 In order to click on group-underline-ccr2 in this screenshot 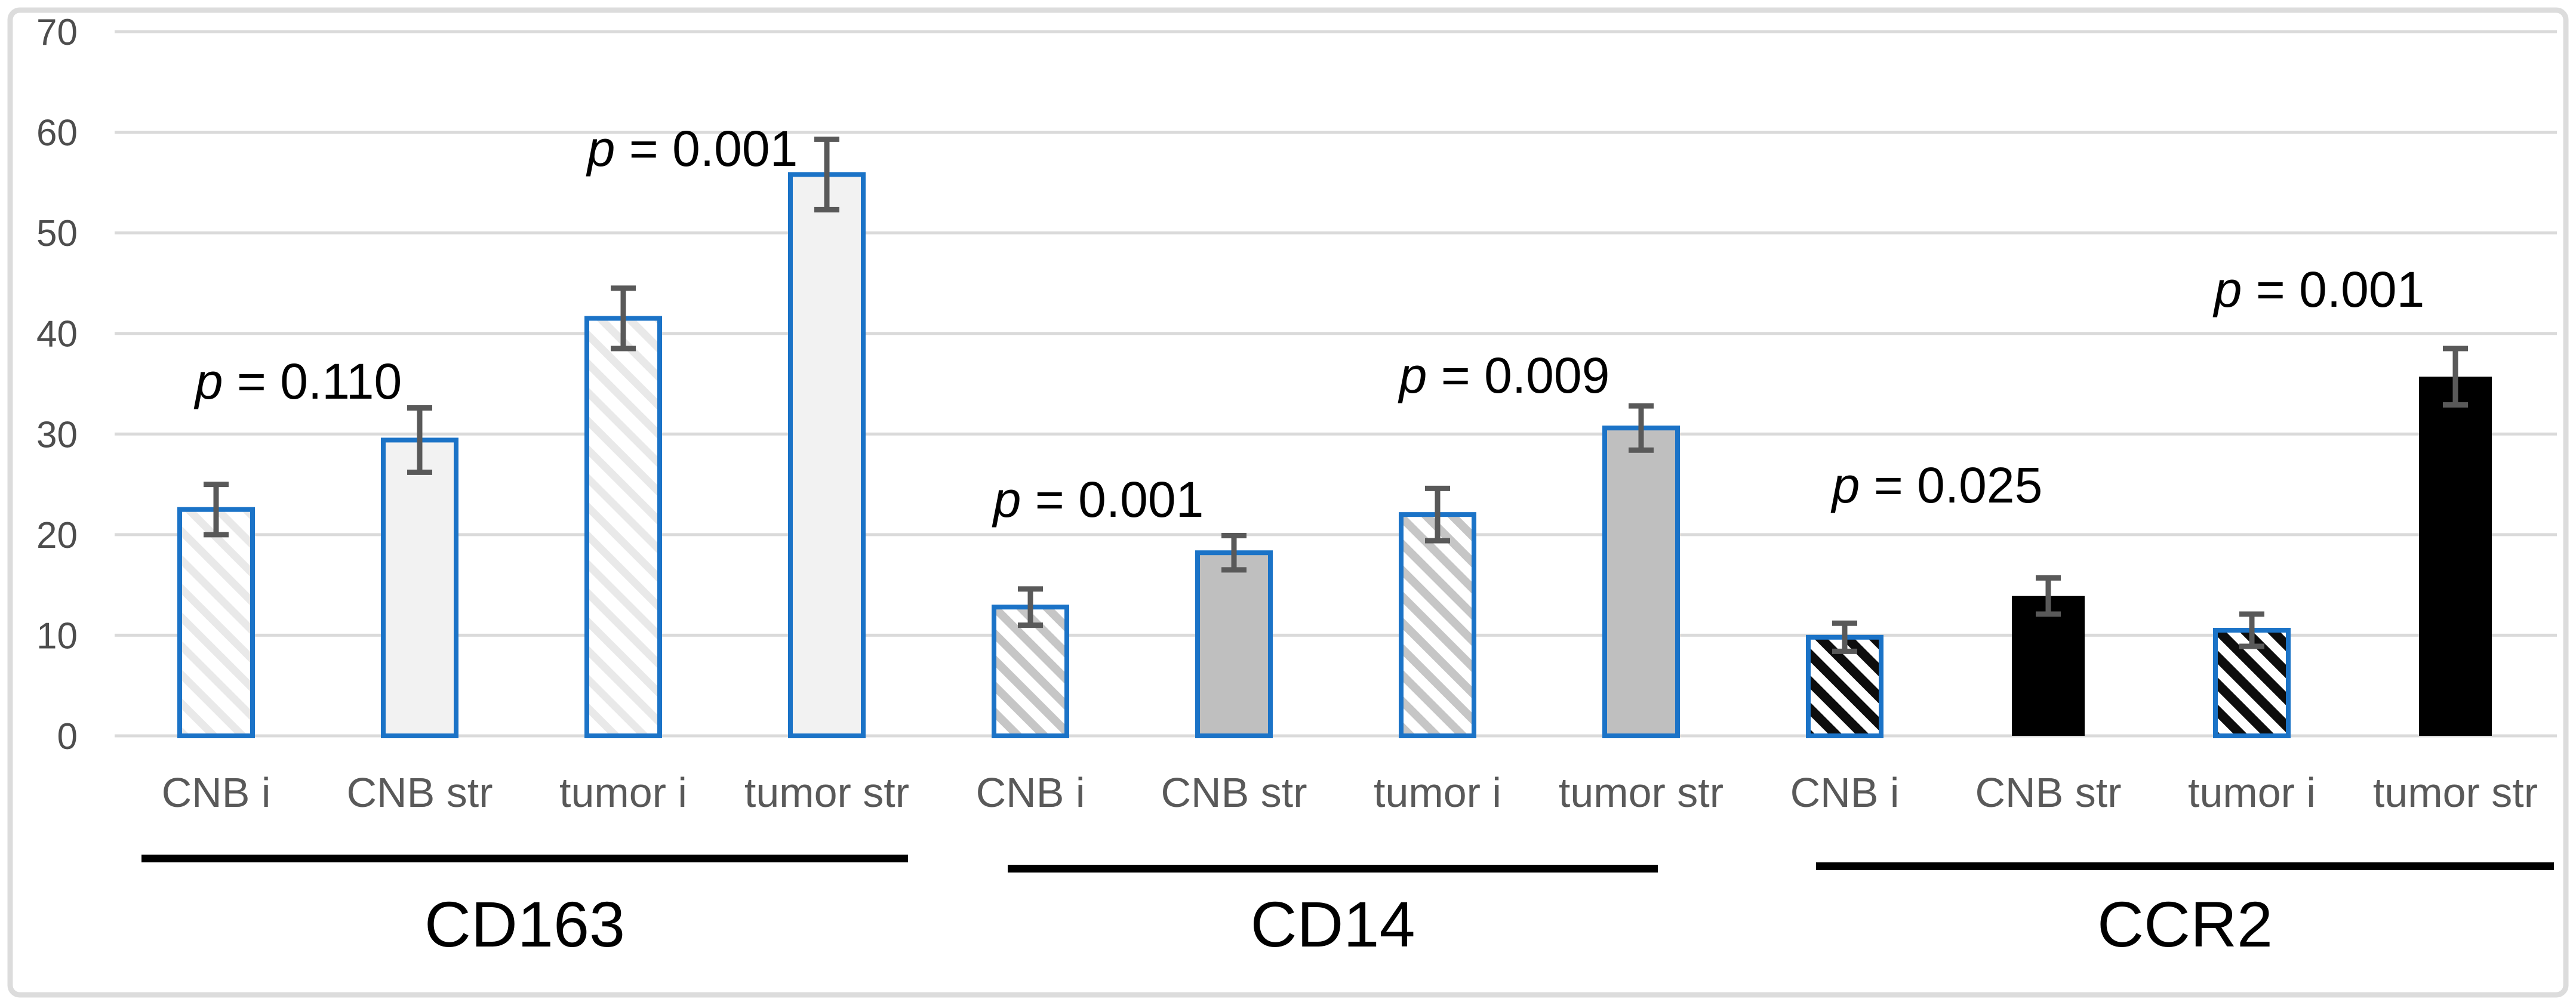, I will do `click(2185, 866)`.